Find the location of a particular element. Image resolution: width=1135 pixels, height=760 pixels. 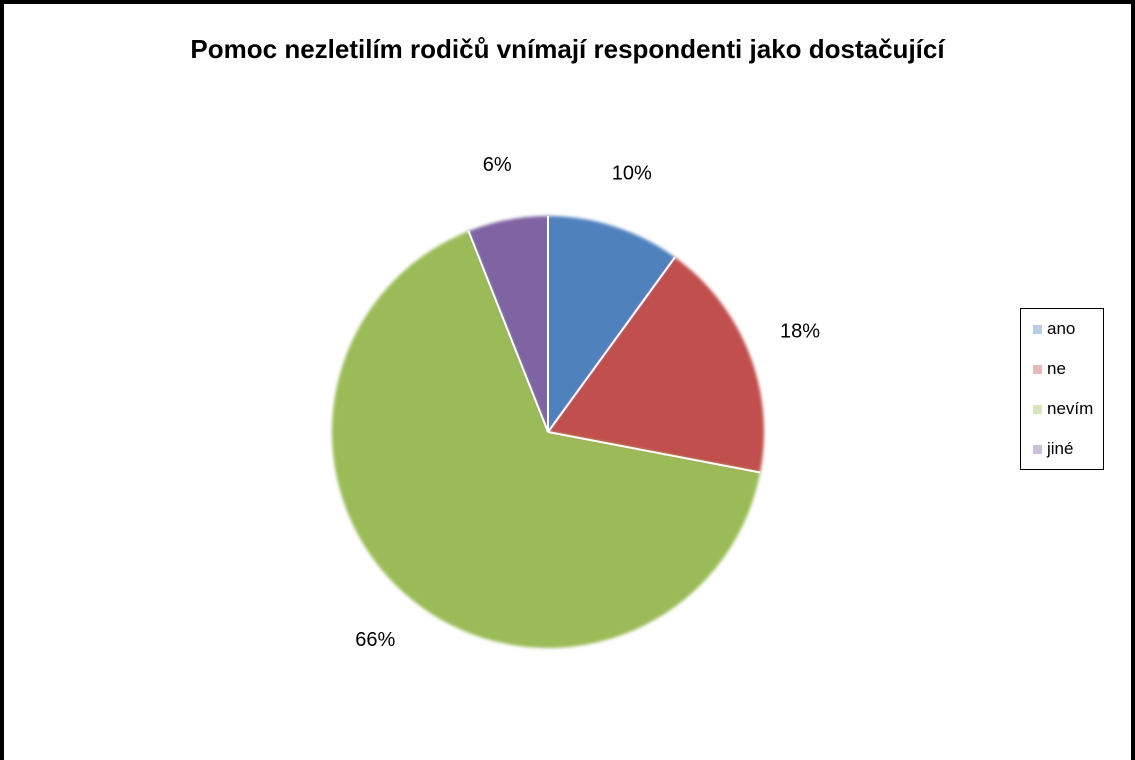

legend-swatch-jine is located at coordinates (1037, 449).